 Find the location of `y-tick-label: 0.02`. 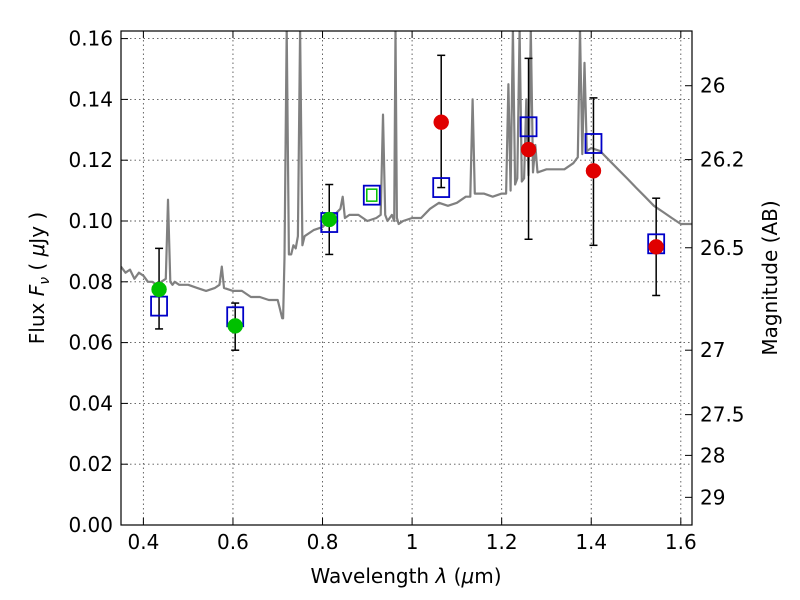

y-tick-label: 0.02 is located at coordinates (90, 464).